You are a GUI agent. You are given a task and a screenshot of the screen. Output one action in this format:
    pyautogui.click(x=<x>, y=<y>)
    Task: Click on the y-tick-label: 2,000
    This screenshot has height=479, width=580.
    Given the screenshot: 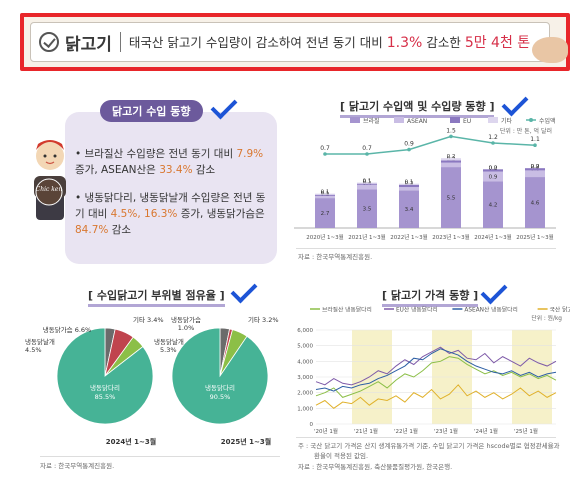 What is the action you would take?
    pyautogui.click(x=305, y=394)
    